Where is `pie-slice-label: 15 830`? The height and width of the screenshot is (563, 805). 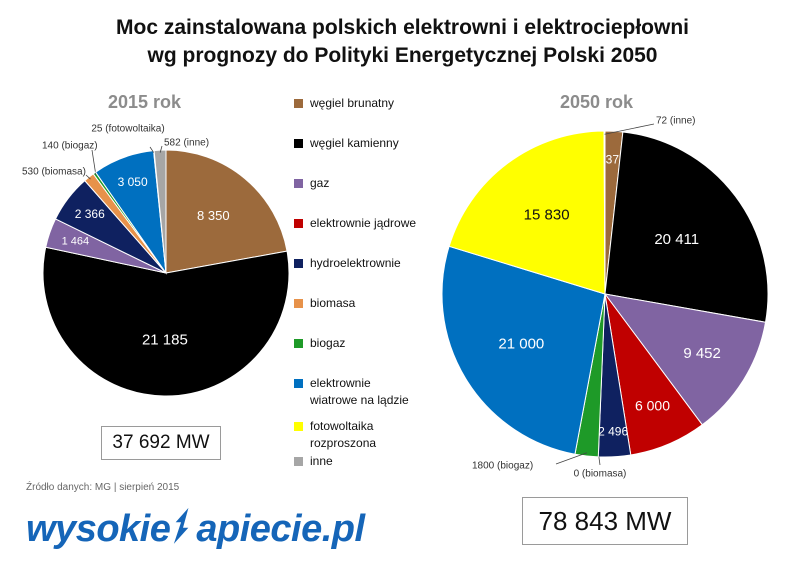
pie-slice-label: 15 830 is located at coordinates (547, 215).